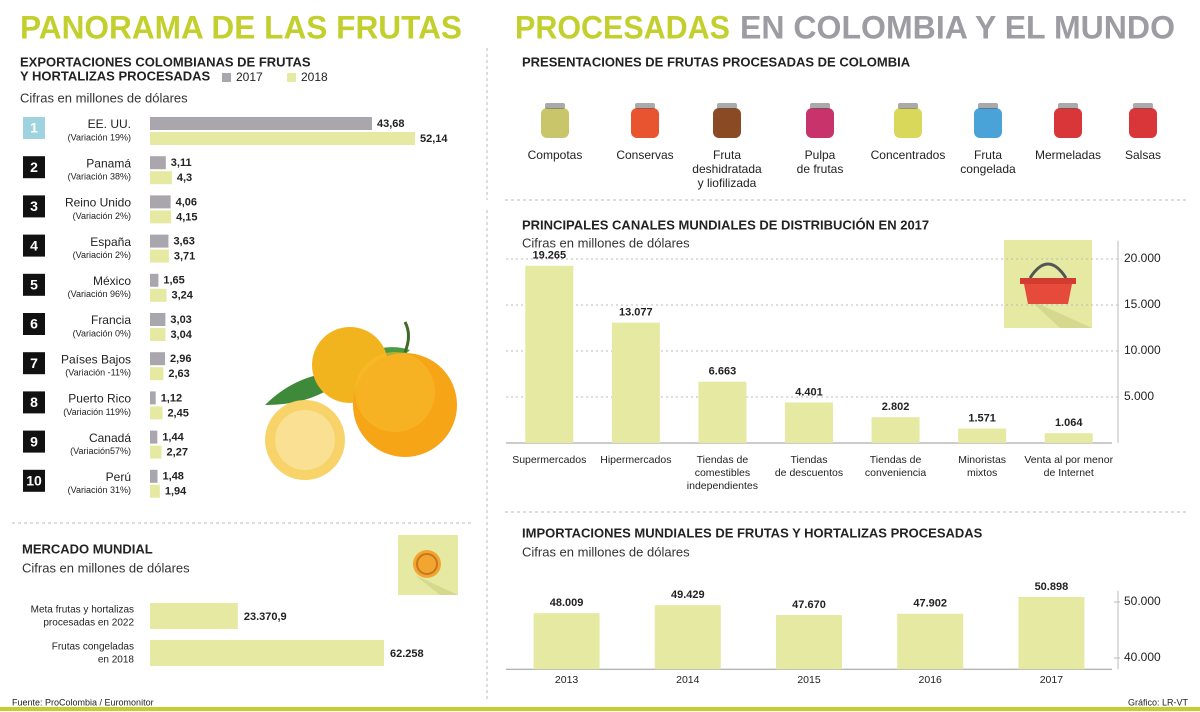 This screenshot has height=712, width=1200. What do you see at coordinates (241, 27) in the screenshot?
I see `title-left: PANORAMA DE LAS FRUTAS` at bounding box center [241, 27].